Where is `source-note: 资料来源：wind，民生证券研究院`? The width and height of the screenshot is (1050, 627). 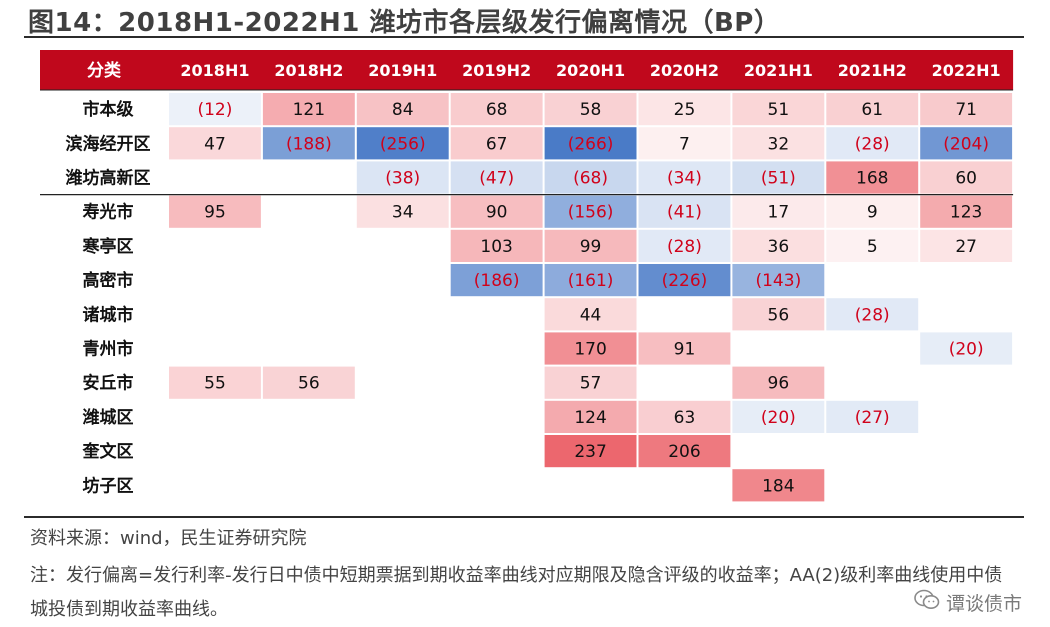
source-note: 资料来源：wind，民生证券研究院 is located at coordinates (168, 538).